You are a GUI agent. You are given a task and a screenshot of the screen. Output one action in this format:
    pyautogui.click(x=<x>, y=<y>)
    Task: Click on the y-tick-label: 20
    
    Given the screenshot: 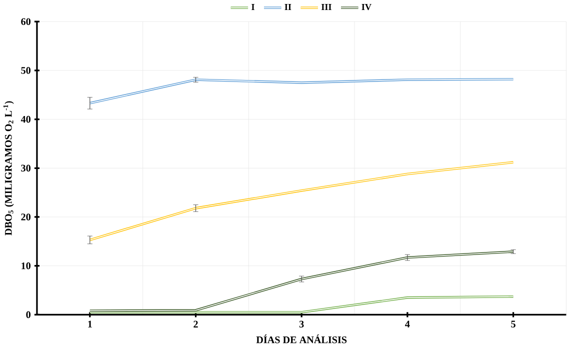 What is the action you would take?
    pyautogui.click(x=25, y=217)
    